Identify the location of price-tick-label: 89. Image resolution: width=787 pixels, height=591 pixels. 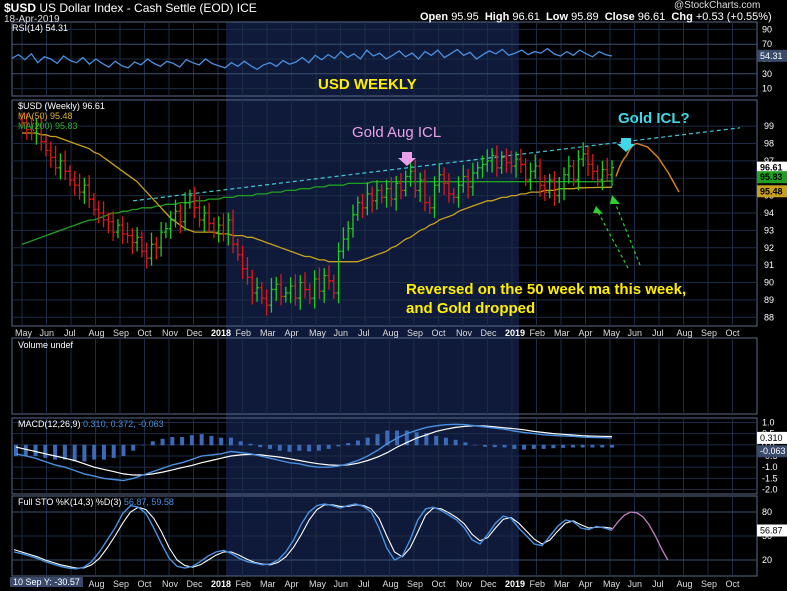
(769, 300).